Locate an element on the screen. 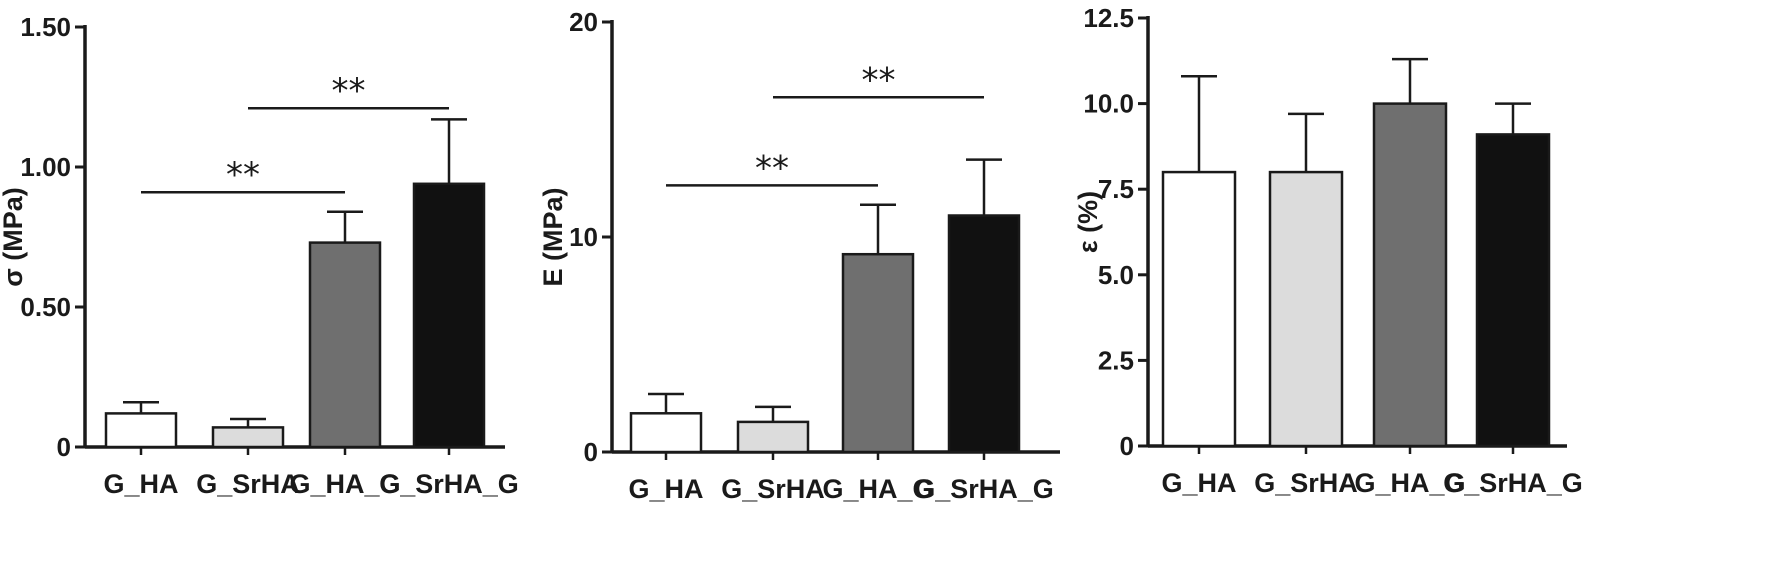 Image resolution: width=1767 pixels, height=574 pixels. y-axis-title: σ (MPa) is located at coordinates (14, 236).